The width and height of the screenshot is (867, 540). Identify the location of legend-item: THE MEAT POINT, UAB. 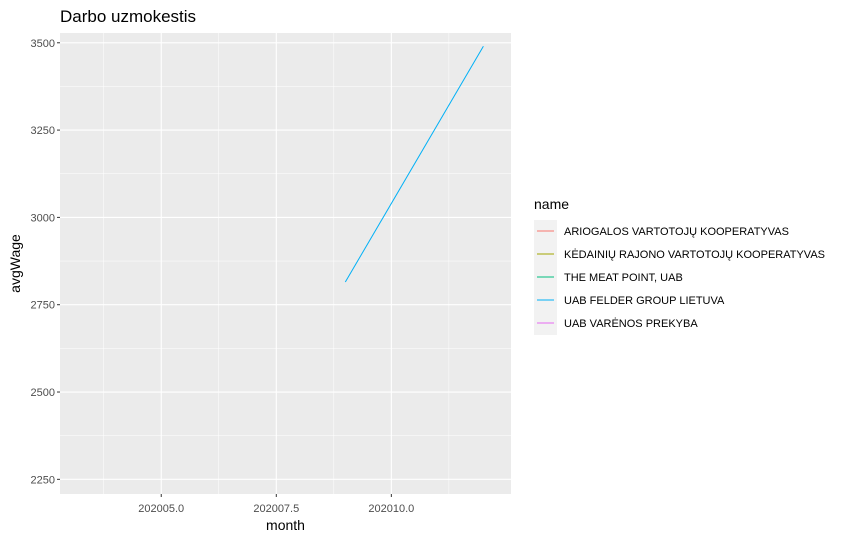
(608, 277).